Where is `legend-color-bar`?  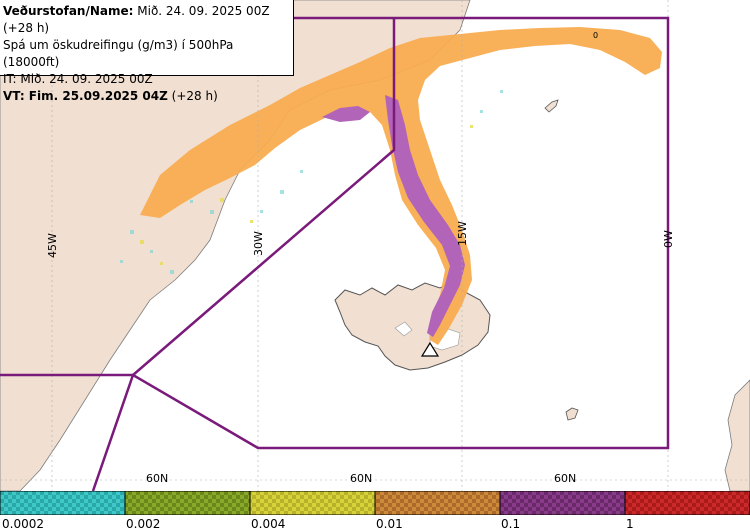
legend-color-bar is located at coordinates (375, 503).